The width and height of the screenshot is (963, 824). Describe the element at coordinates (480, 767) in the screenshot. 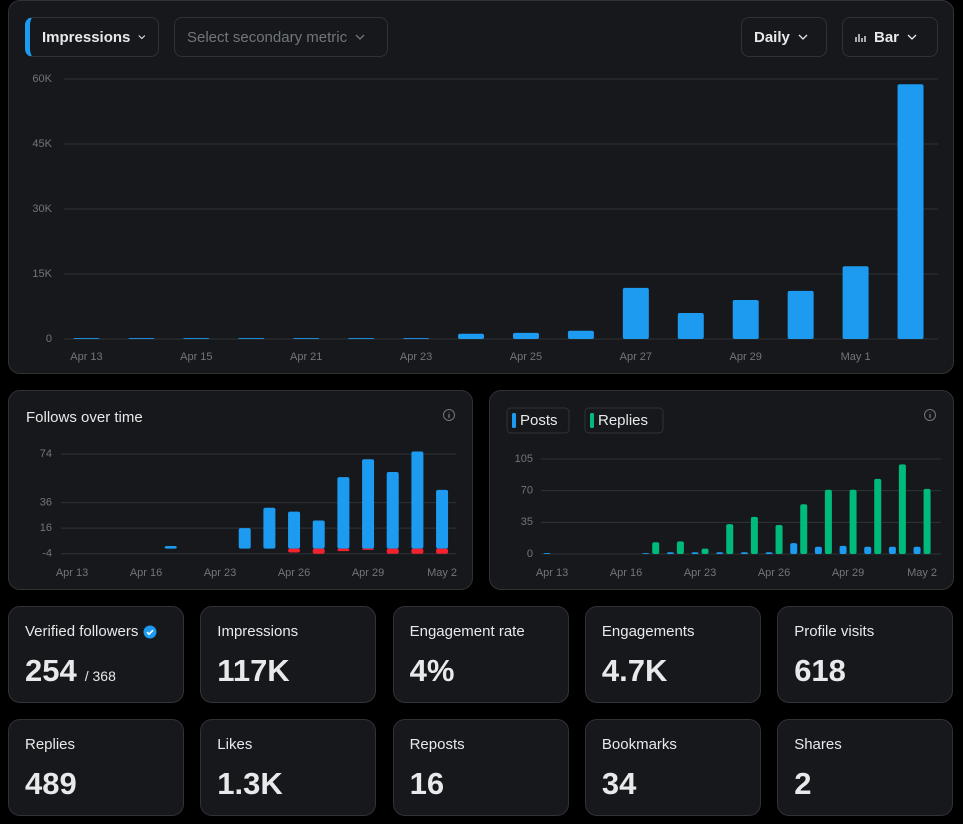

I see `stat-card: Reposts 16` at that location.